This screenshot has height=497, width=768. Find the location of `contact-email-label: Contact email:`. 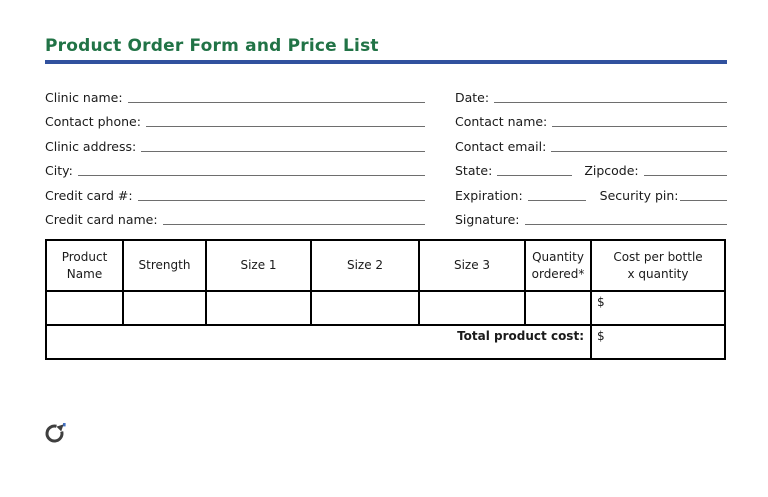

contact-email-label: Contact email: is located at coordinates (501, 146).